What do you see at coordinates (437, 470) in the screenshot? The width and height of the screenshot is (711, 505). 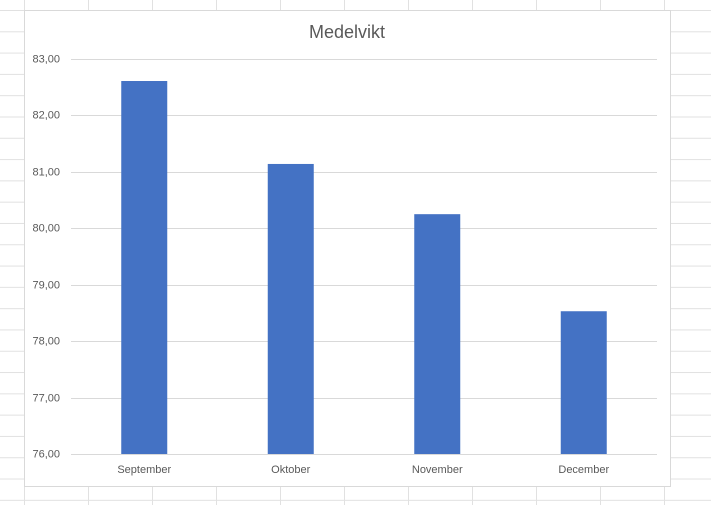 I see `x-tick-label: November` at bounding box center [437, 470].